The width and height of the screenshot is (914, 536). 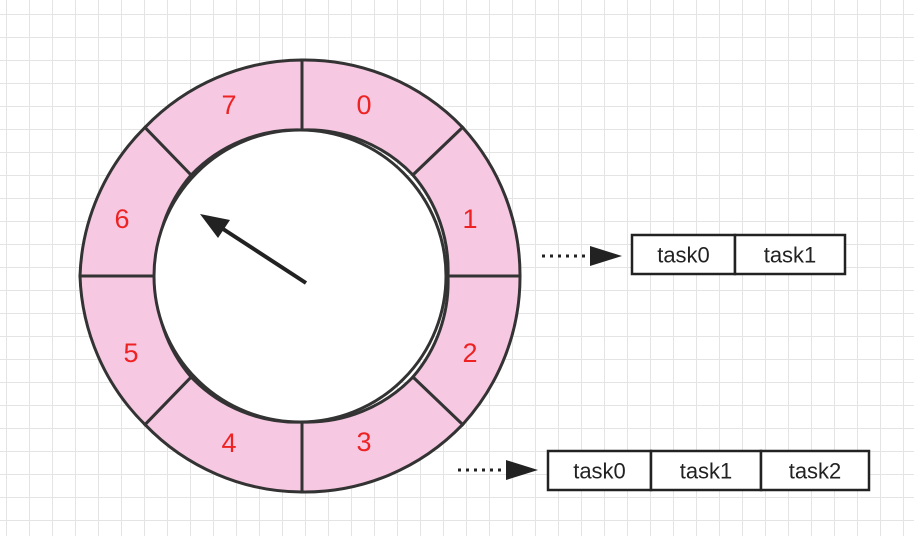 What do you see at coordinates (469, 353) in the screenshot?
I see `slot-label-2: 2` at bounding box center [469, 353].